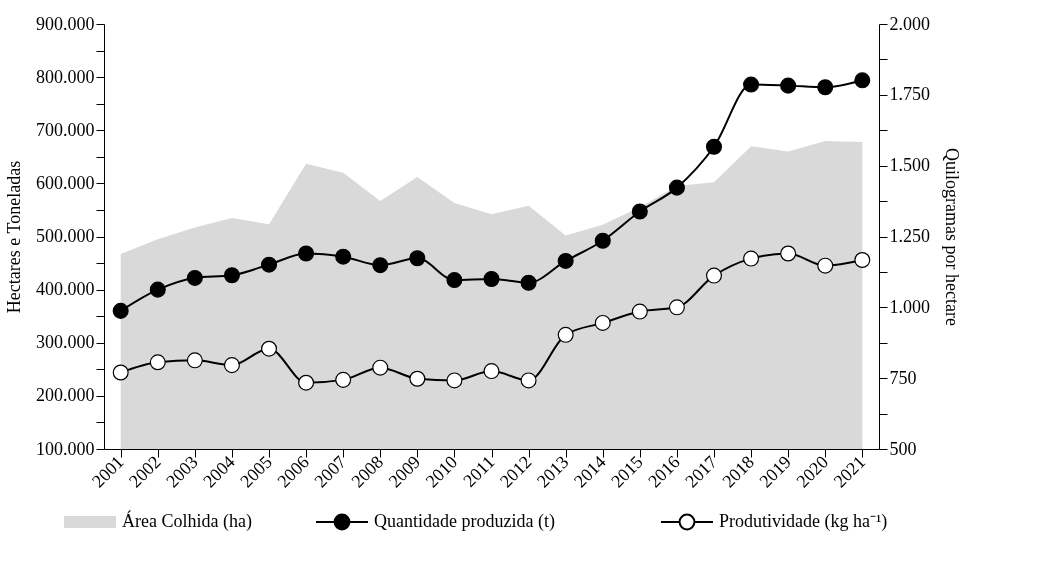  What do you see at coordinates (803, 521) in the screenshot?
I see `legend-label: Produtividade (kg ha⁻¹)` at bounding box center [803, 521].